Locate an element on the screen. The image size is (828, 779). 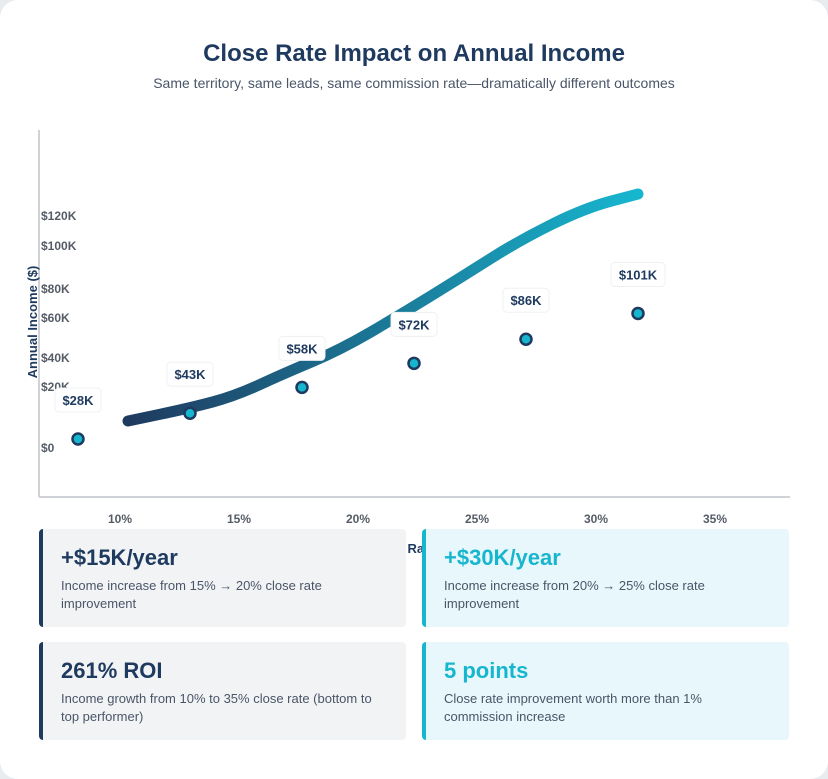
y-axis-title: Annual Income ($) is located at coordinates (32, 322).